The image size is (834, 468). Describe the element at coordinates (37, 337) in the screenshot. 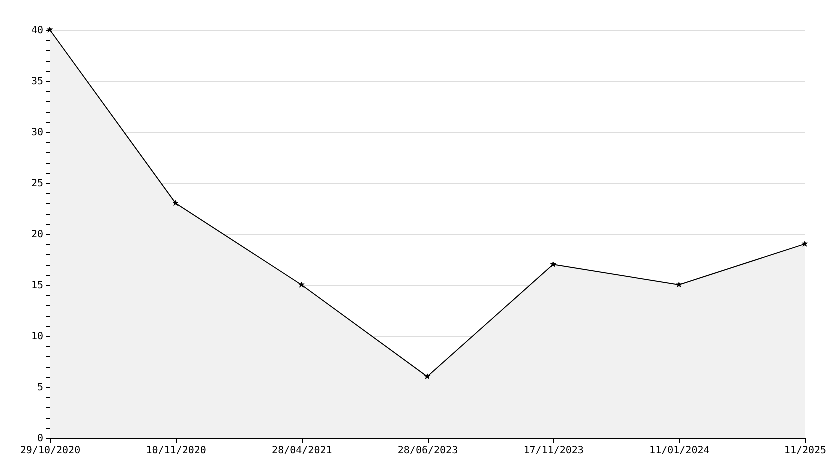

I see `y-tick-label: 10` at that location.